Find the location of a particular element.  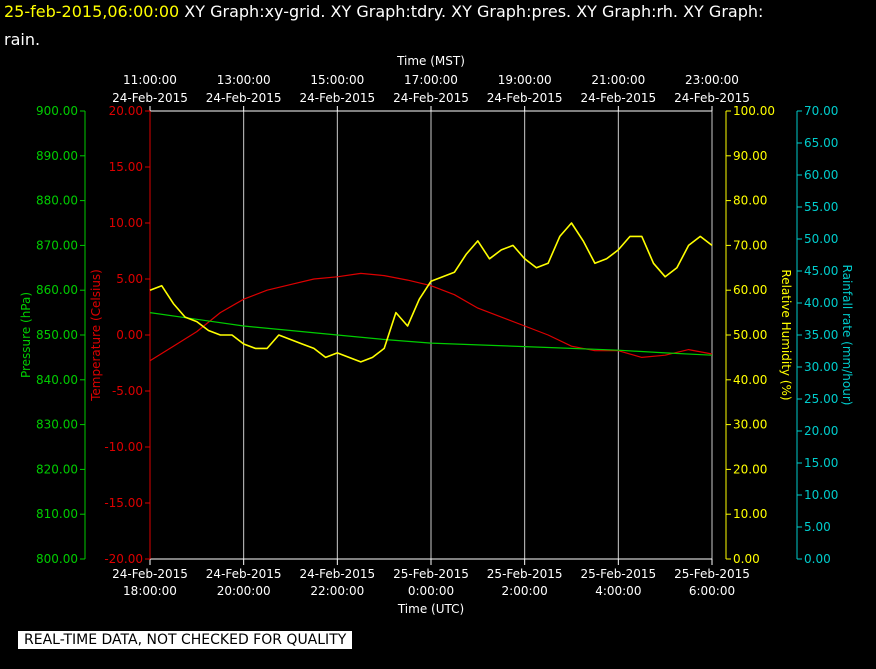

utc-tick-time: 18:00:00 is located at coordinates (150, 591).